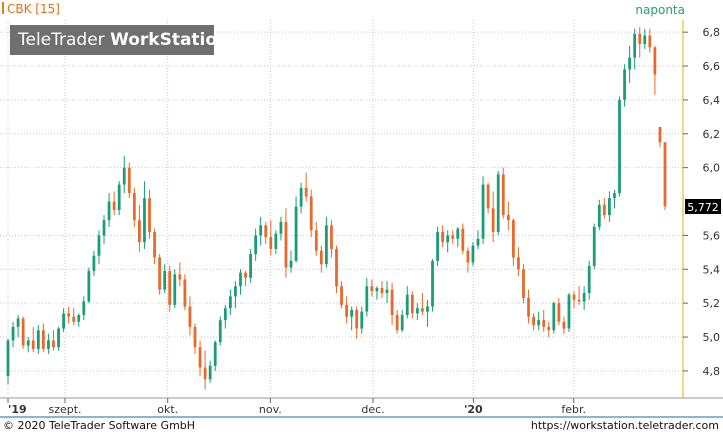  Describe the element at coordinates (712, 134) in the screenshot. I see `y-tick-label: 6,2` at that location.